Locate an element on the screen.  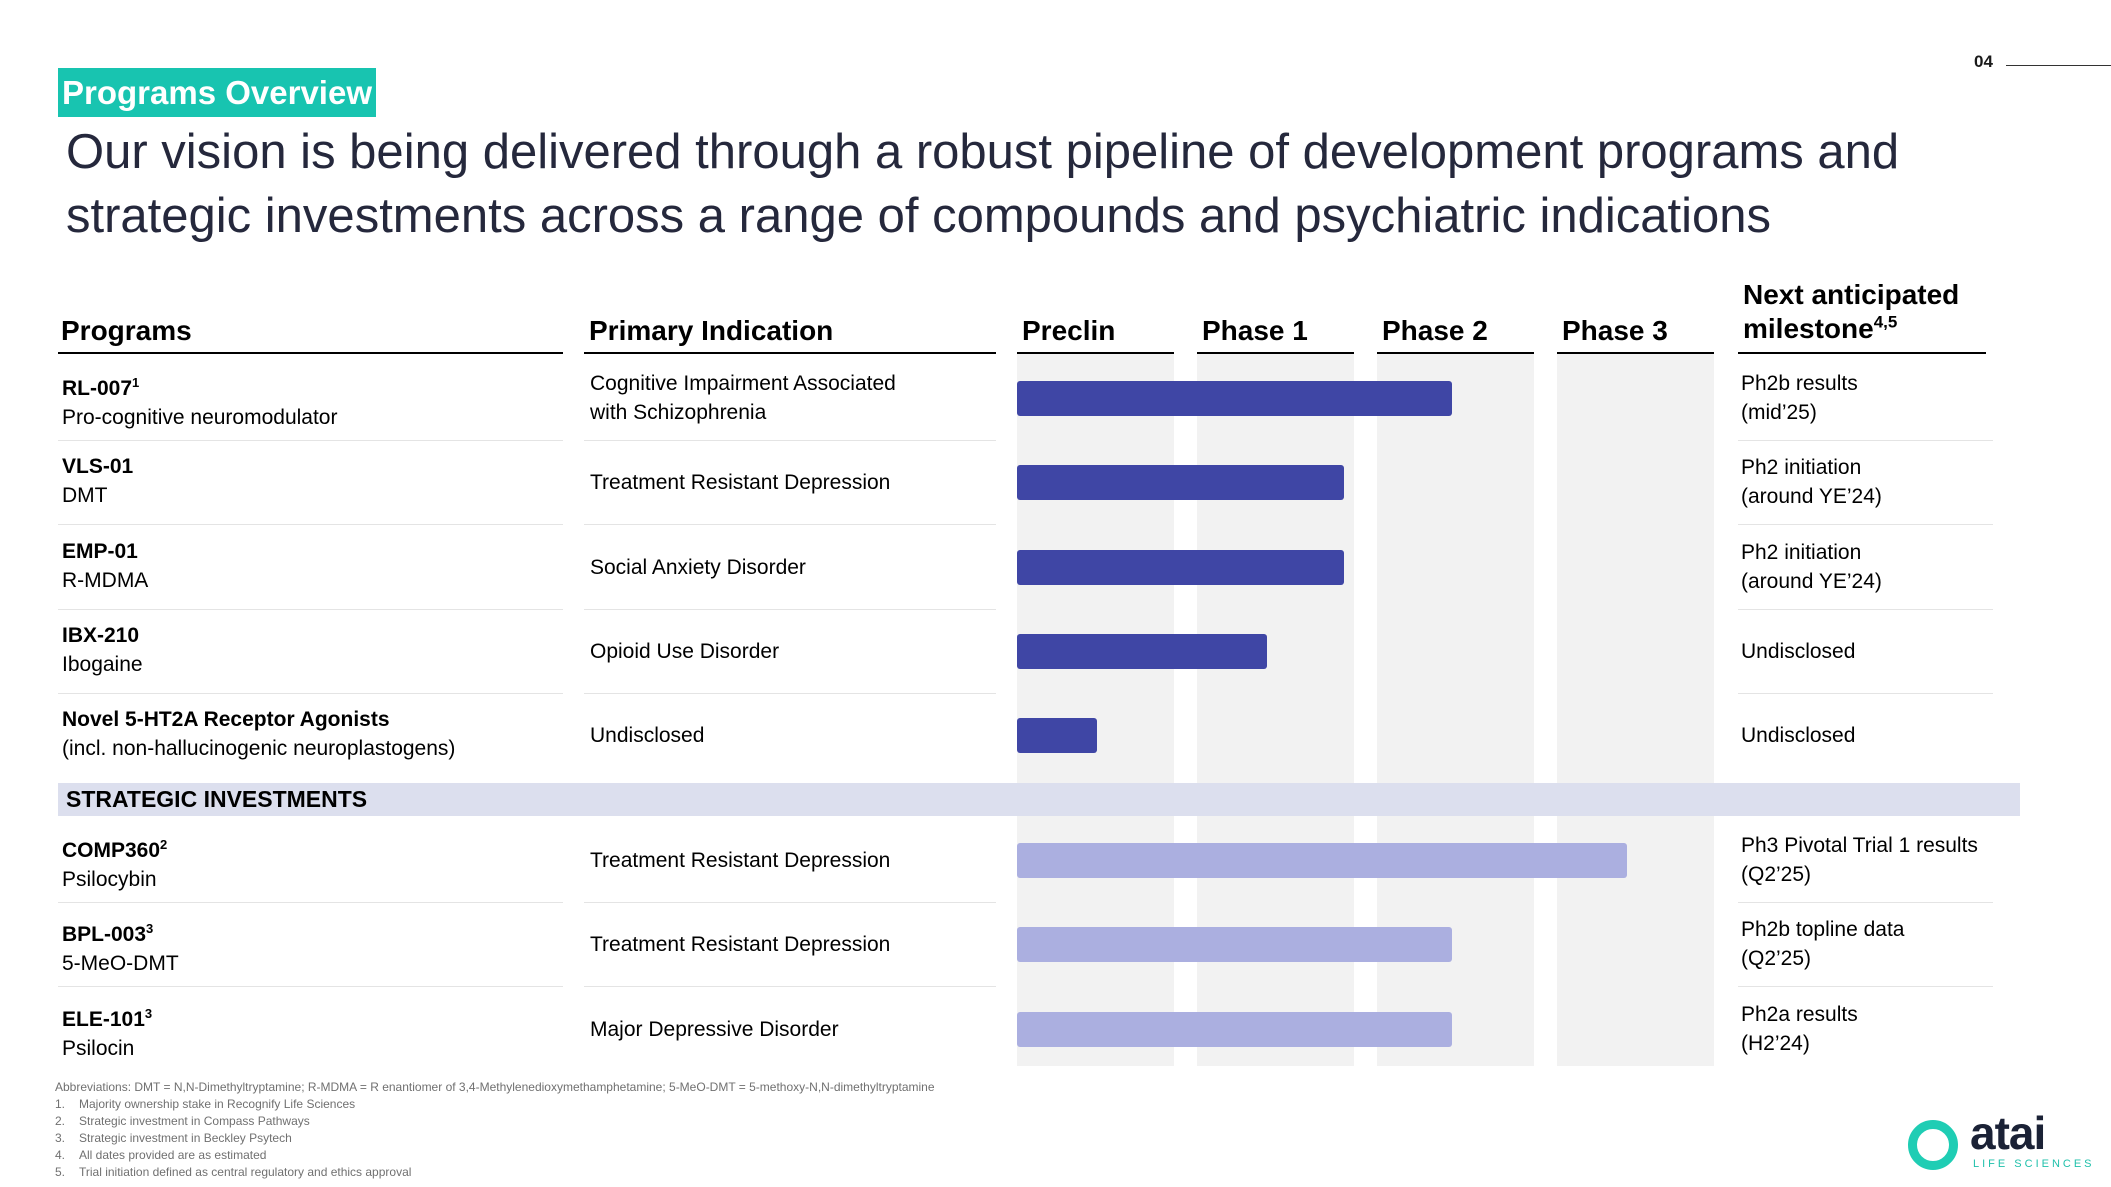
program-footnote-ref: 1 is located at coordinates (136, 382).